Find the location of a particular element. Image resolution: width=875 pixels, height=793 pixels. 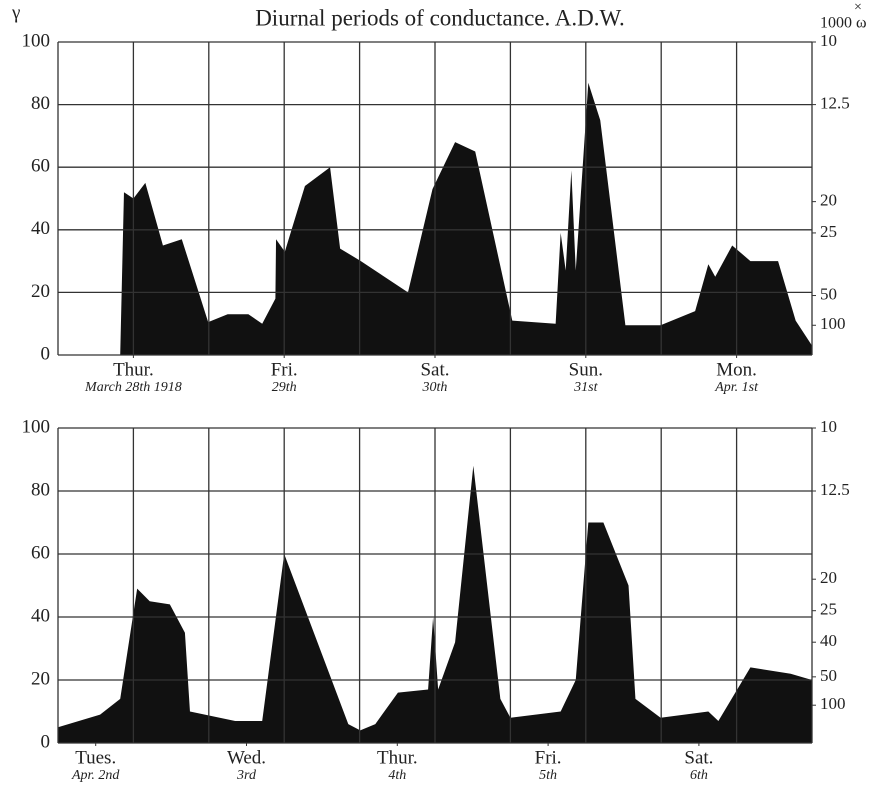

x-tick-date: 31st is located at coordinates (585, 387).